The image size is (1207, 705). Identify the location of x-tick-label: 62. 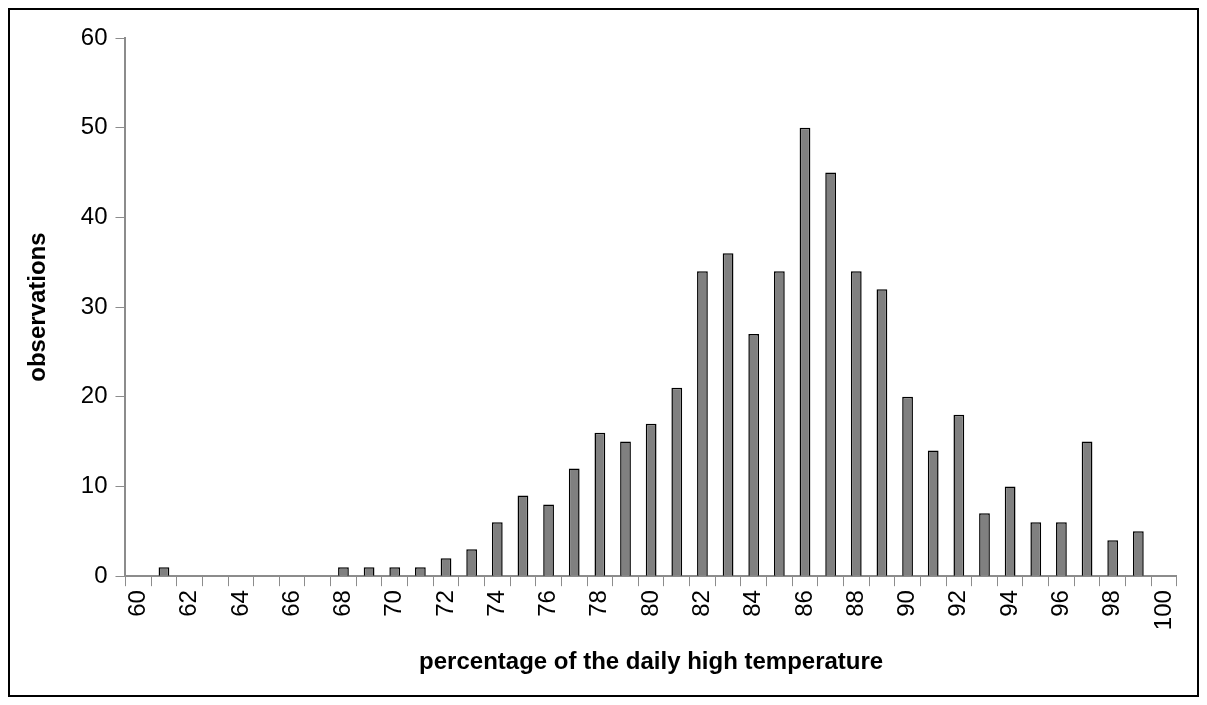
(188, 603).